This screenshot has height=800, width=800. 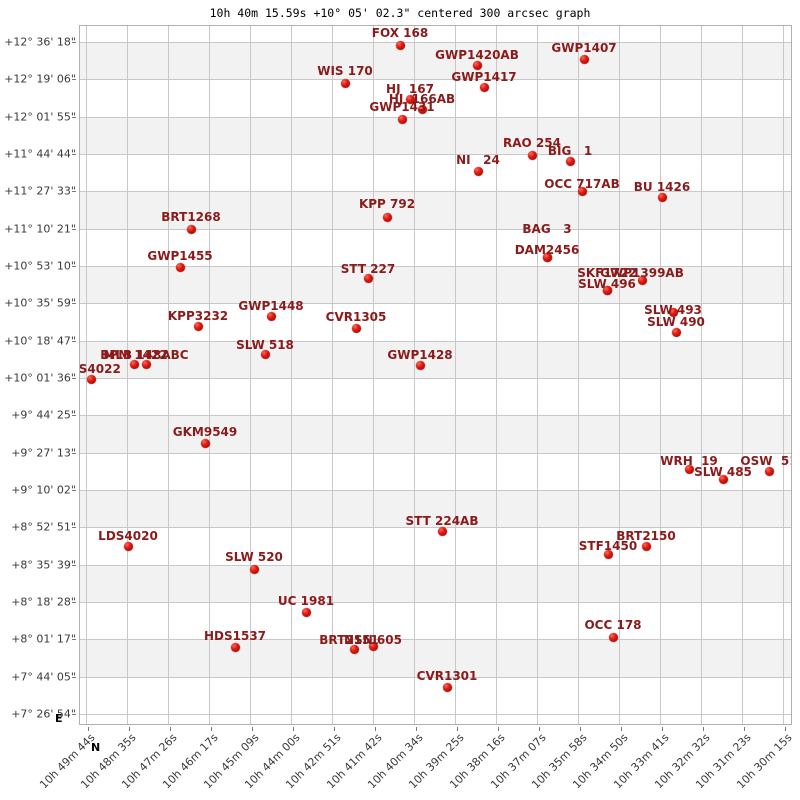 I want to click on y-axis-tick-label: +11° 44' 44", so click(x=40, y=154).